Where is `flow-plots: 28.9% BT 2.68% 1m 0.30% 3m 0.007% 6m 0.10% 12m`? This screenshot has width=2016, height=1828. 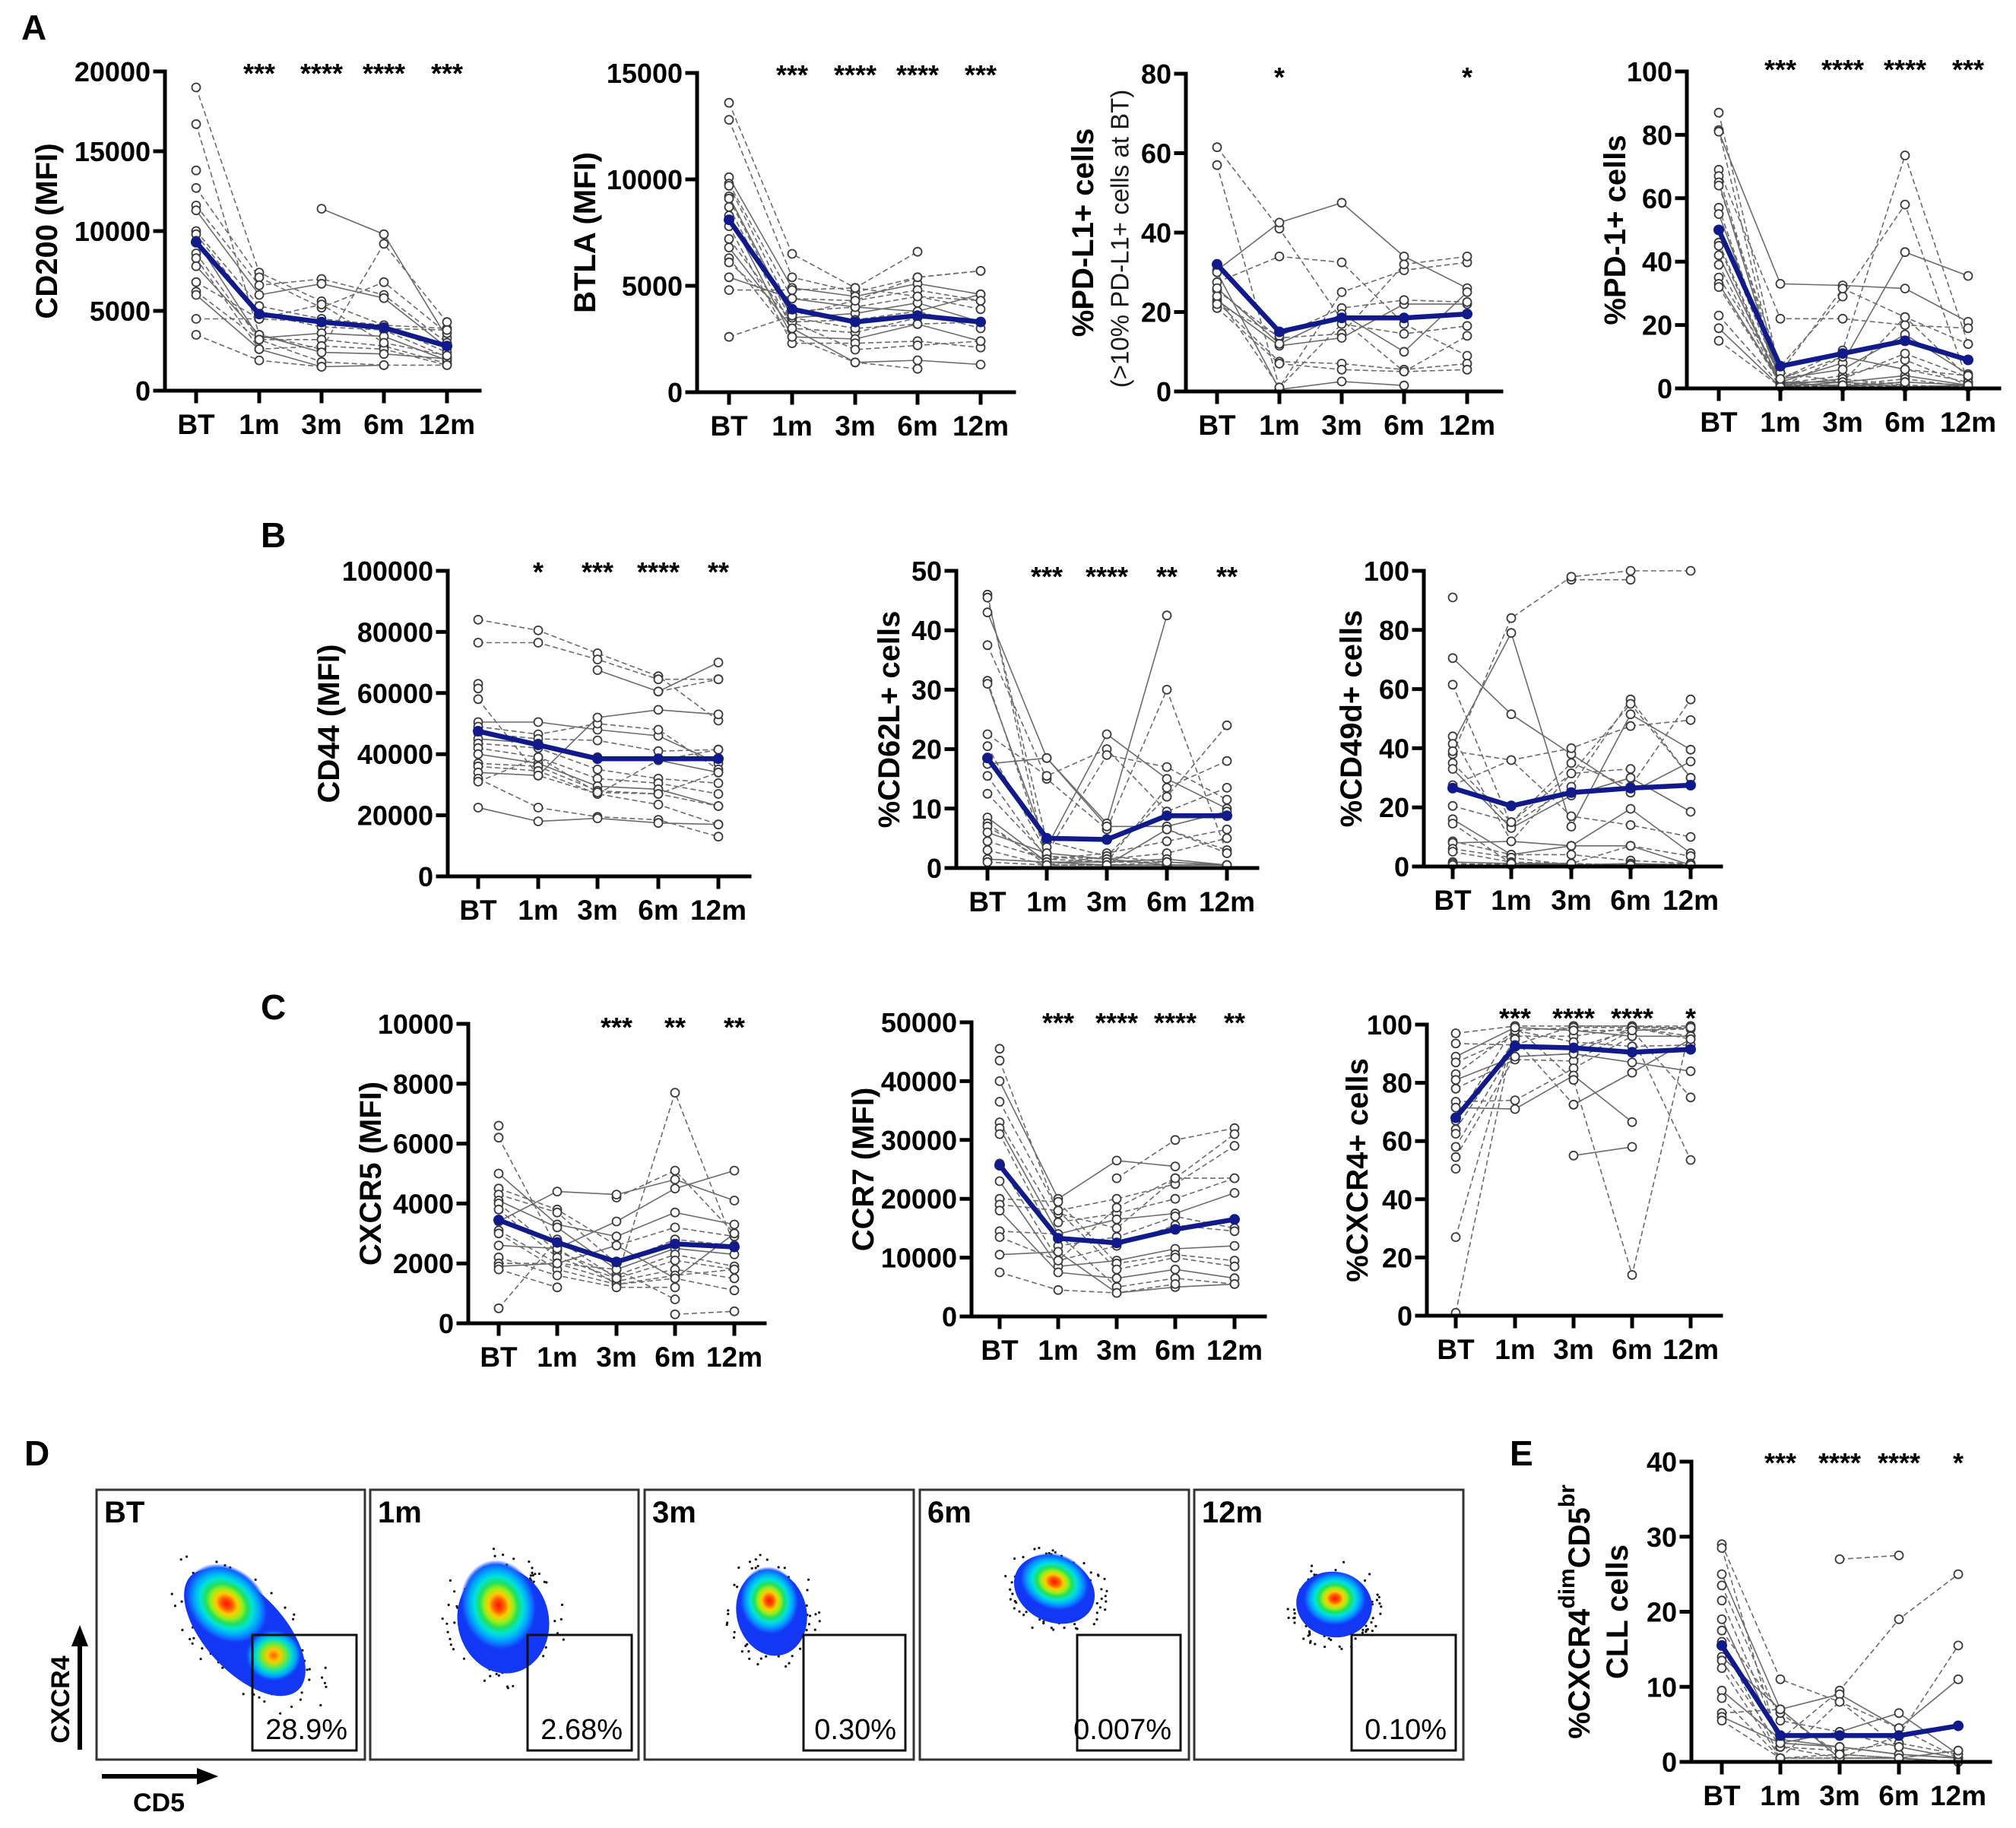
flow-plots: 28.9% BT 2.68% 1m 0.30% 3m 0.007% 6m 0.10% 12m is located at coordinates (780, 1625).